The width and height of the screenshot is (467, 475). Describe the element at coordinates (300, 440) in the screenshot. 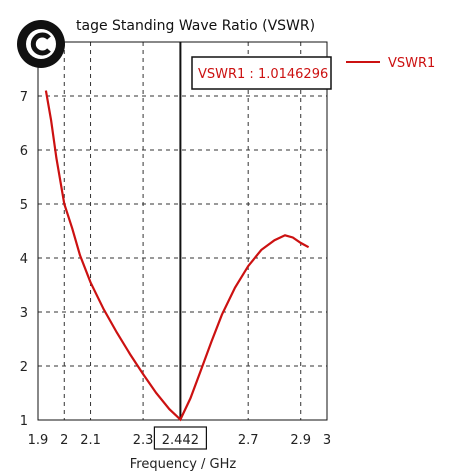

I see `x-tick-label: 2.9` at that location.